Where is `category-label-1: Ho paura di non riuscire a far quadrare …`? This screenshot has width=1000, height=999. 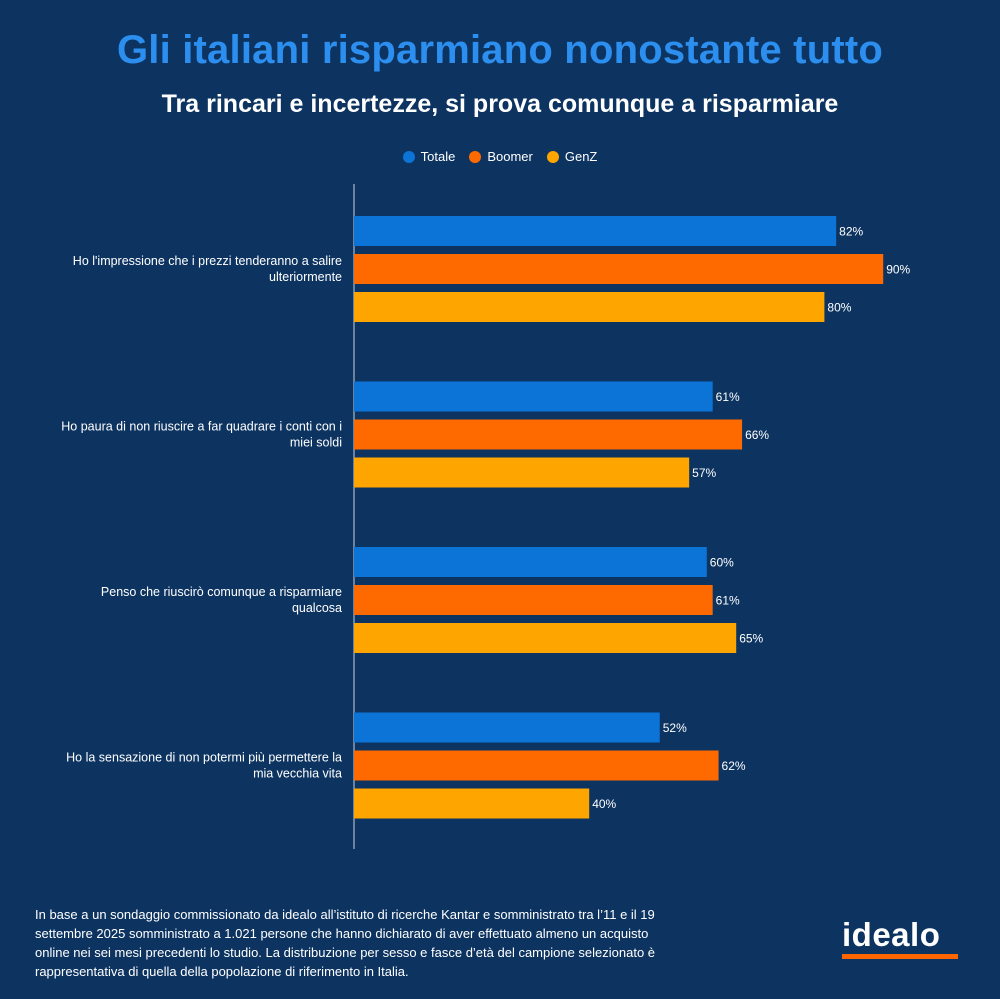
category-label-1: Ho paura di non riuscire a far quadrare … is located at coordinates (201, 435).